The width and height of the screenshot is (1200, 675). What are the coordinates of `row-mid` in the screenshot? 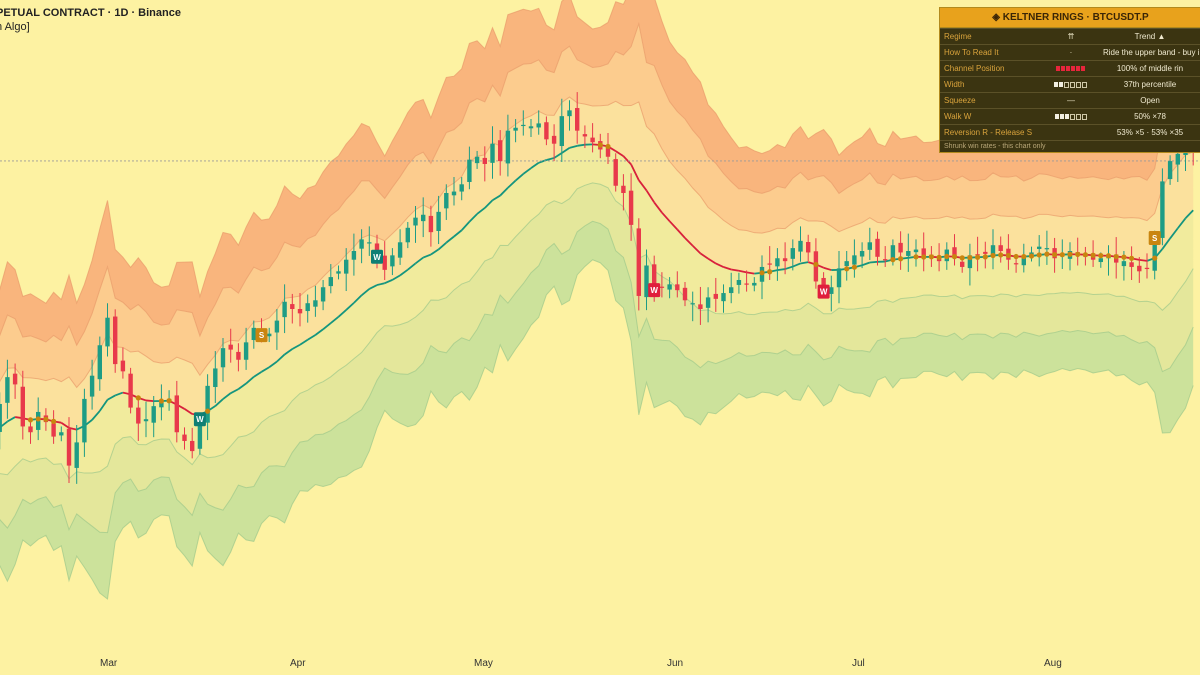 It's located at (1071, 132).